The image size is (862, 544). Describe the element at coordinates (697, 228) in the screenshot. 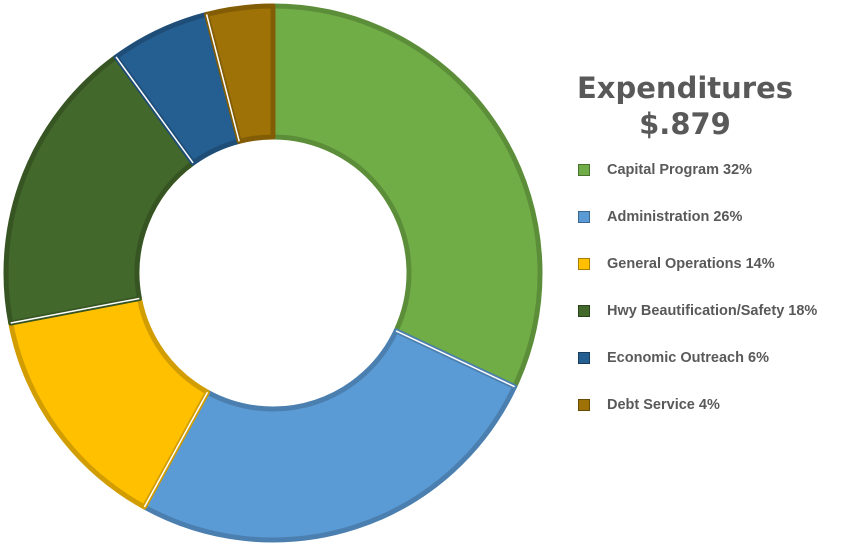

I see `legend-item-administration: Administration 26%` at that location.